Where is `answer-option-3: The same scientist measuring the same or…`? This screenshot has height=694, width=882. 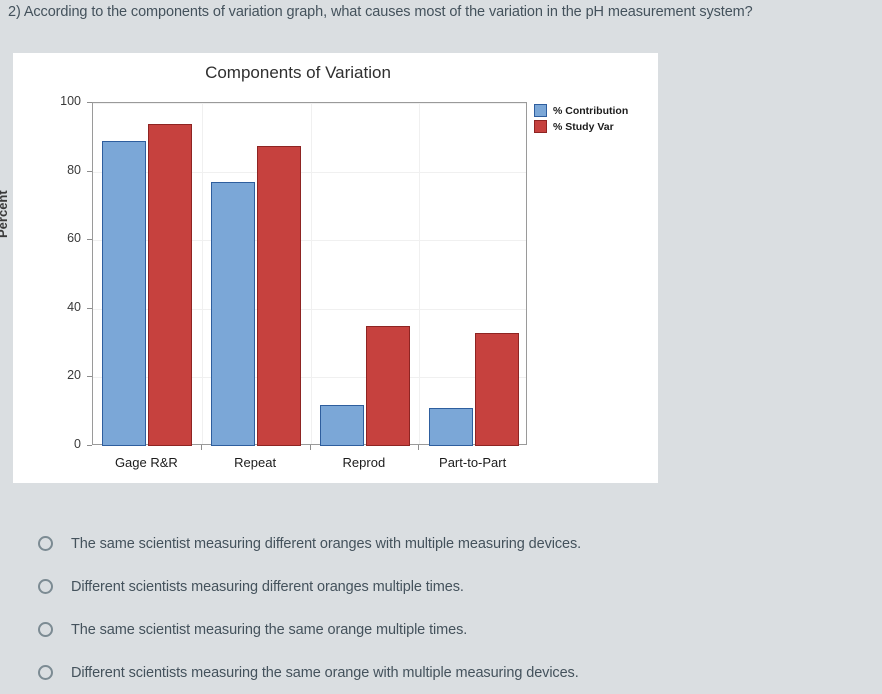 answer-option-3: The same scientist measuring the same or… is located at coordinates (438, 629).